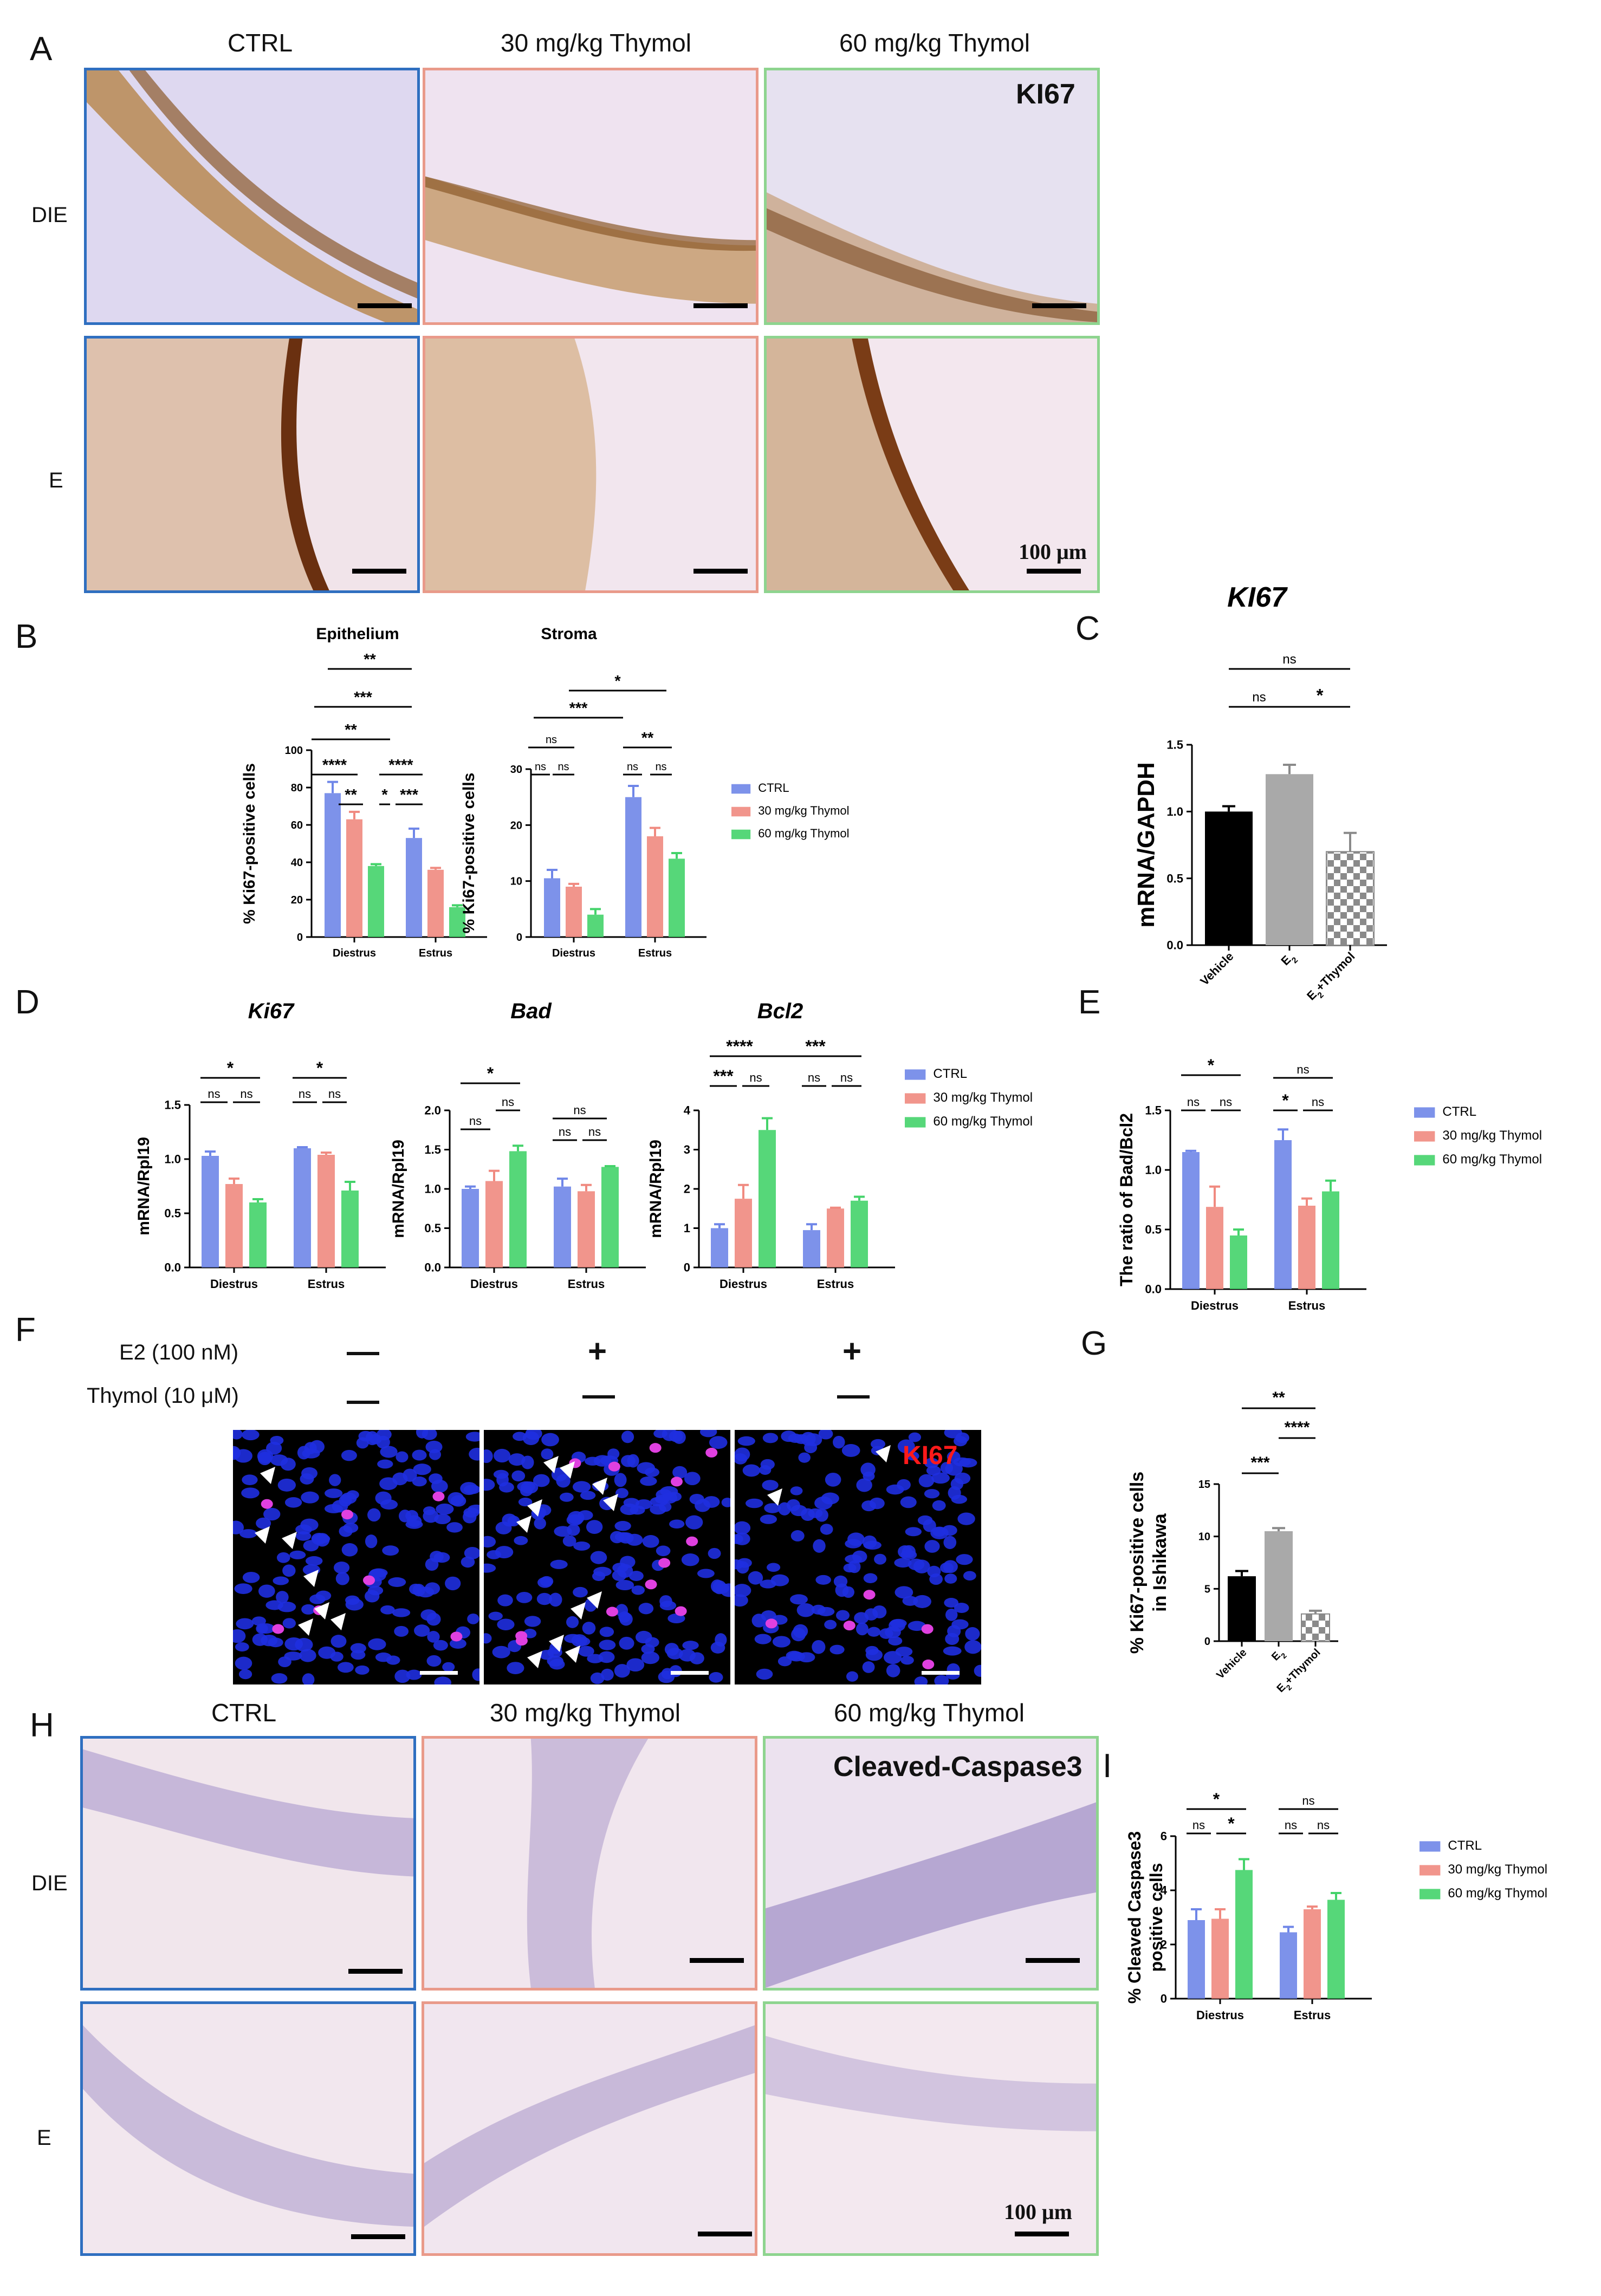  What do you see at coordinates (1279, 1656) in the screenshot?
I see `x-tick-label: E2` at bounding box center [1279, 1656].